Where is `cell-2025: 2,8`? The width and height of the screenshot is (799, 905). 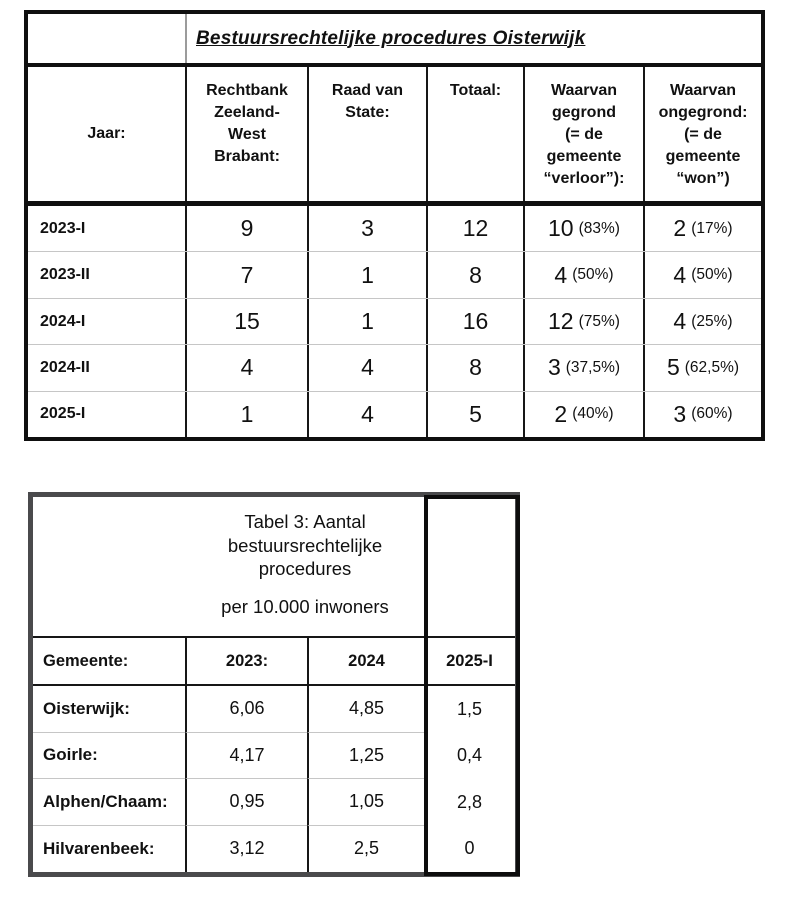 cell-2025: 2,8 is located at coordinates (469, 801).